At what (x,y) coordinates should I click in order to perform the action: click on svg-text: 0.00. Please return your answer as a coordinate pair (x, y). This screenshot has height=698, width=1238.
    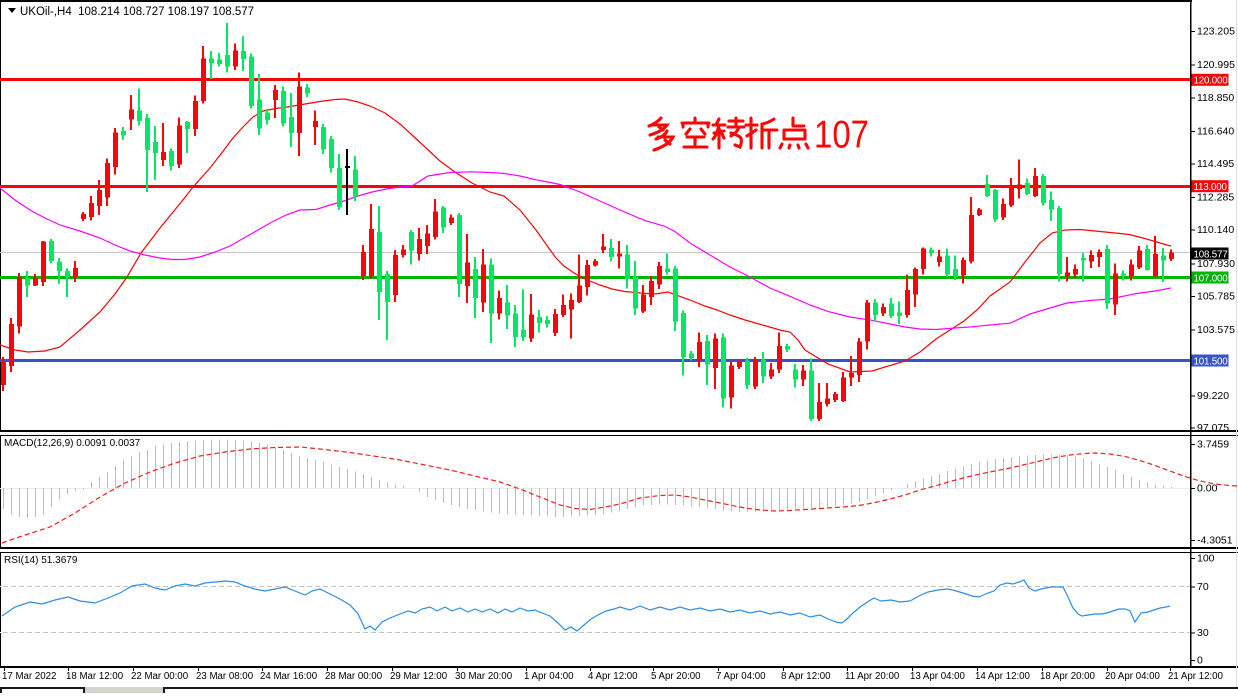
    Looking at the image, I should click on (1207, 489).